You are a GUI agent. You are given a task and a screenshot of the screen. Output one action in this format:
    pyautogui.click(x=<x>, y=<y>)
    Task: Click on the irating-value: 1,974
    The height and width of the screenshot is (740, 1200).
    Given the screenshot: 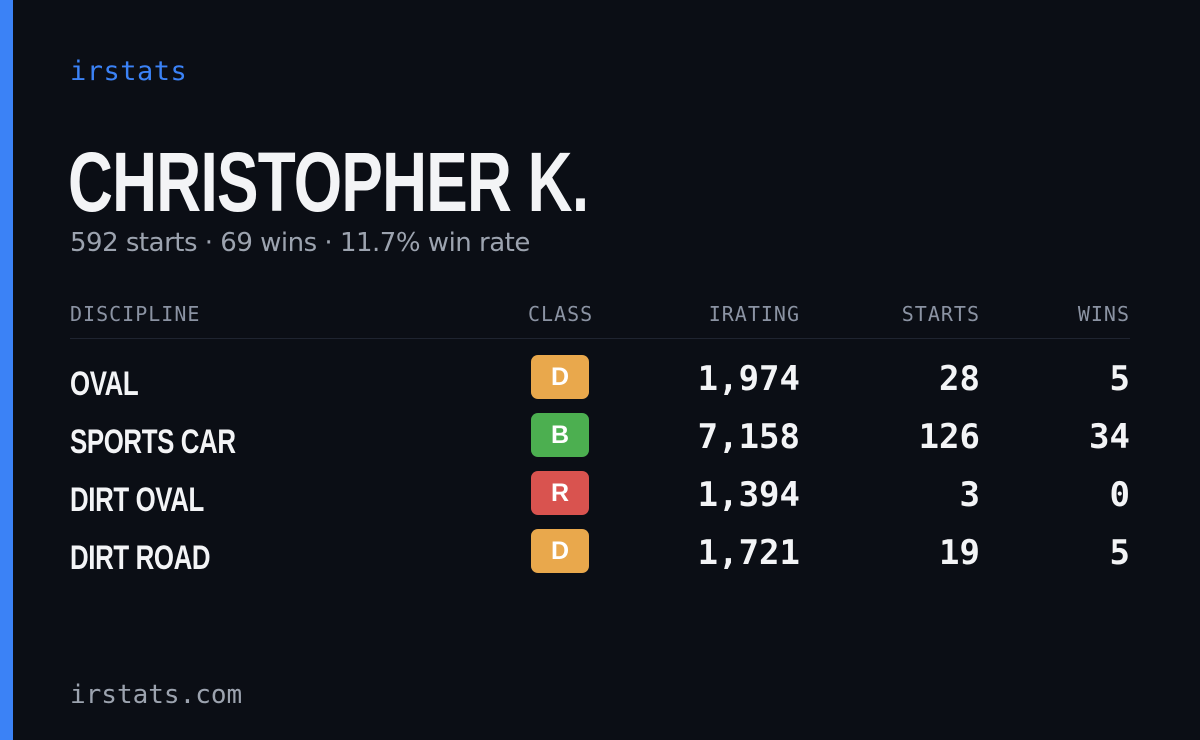 What is the action you would take?
    pyautogui.click(x=748, y=379)
    